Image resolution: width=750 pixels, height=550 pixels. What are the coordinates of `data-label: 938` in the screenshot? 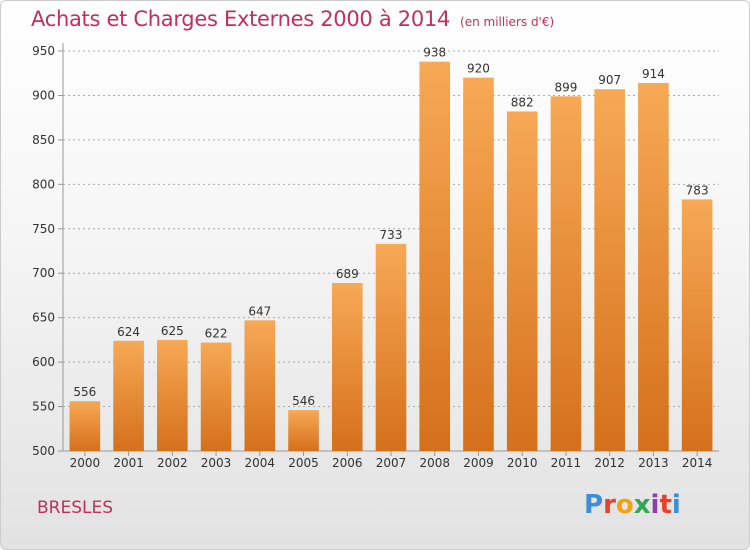 It's located at (434, 53).